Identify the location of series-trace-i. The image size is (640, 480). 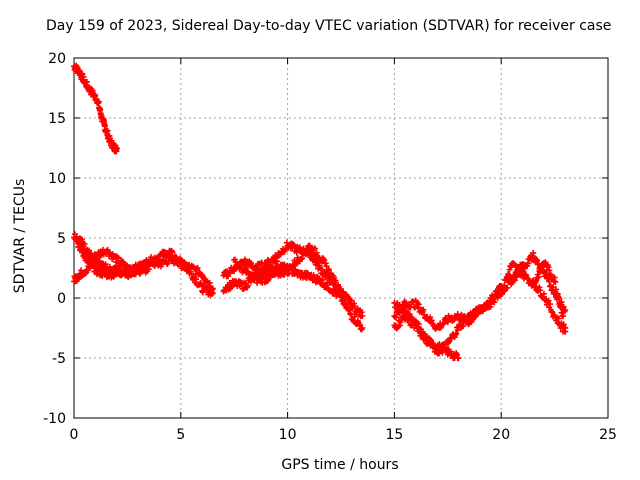
(426, 336).